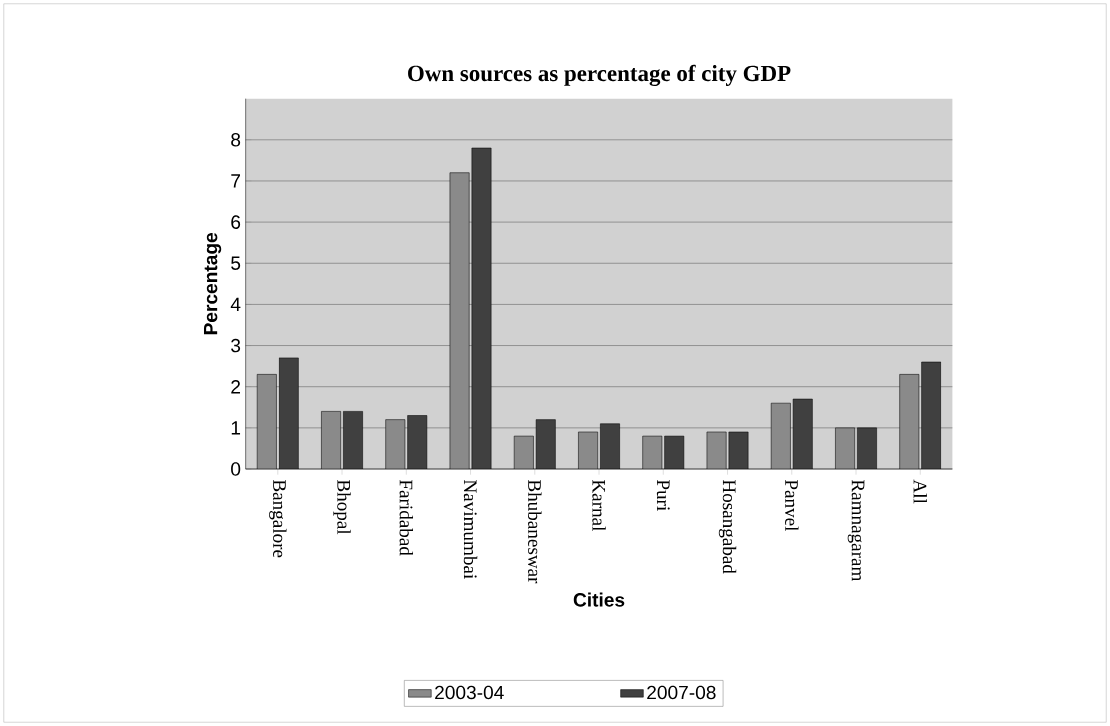 This screenshot has width=1110, height=726. I want to click on x-tick-label: Hosangabad, so click(727, 526).